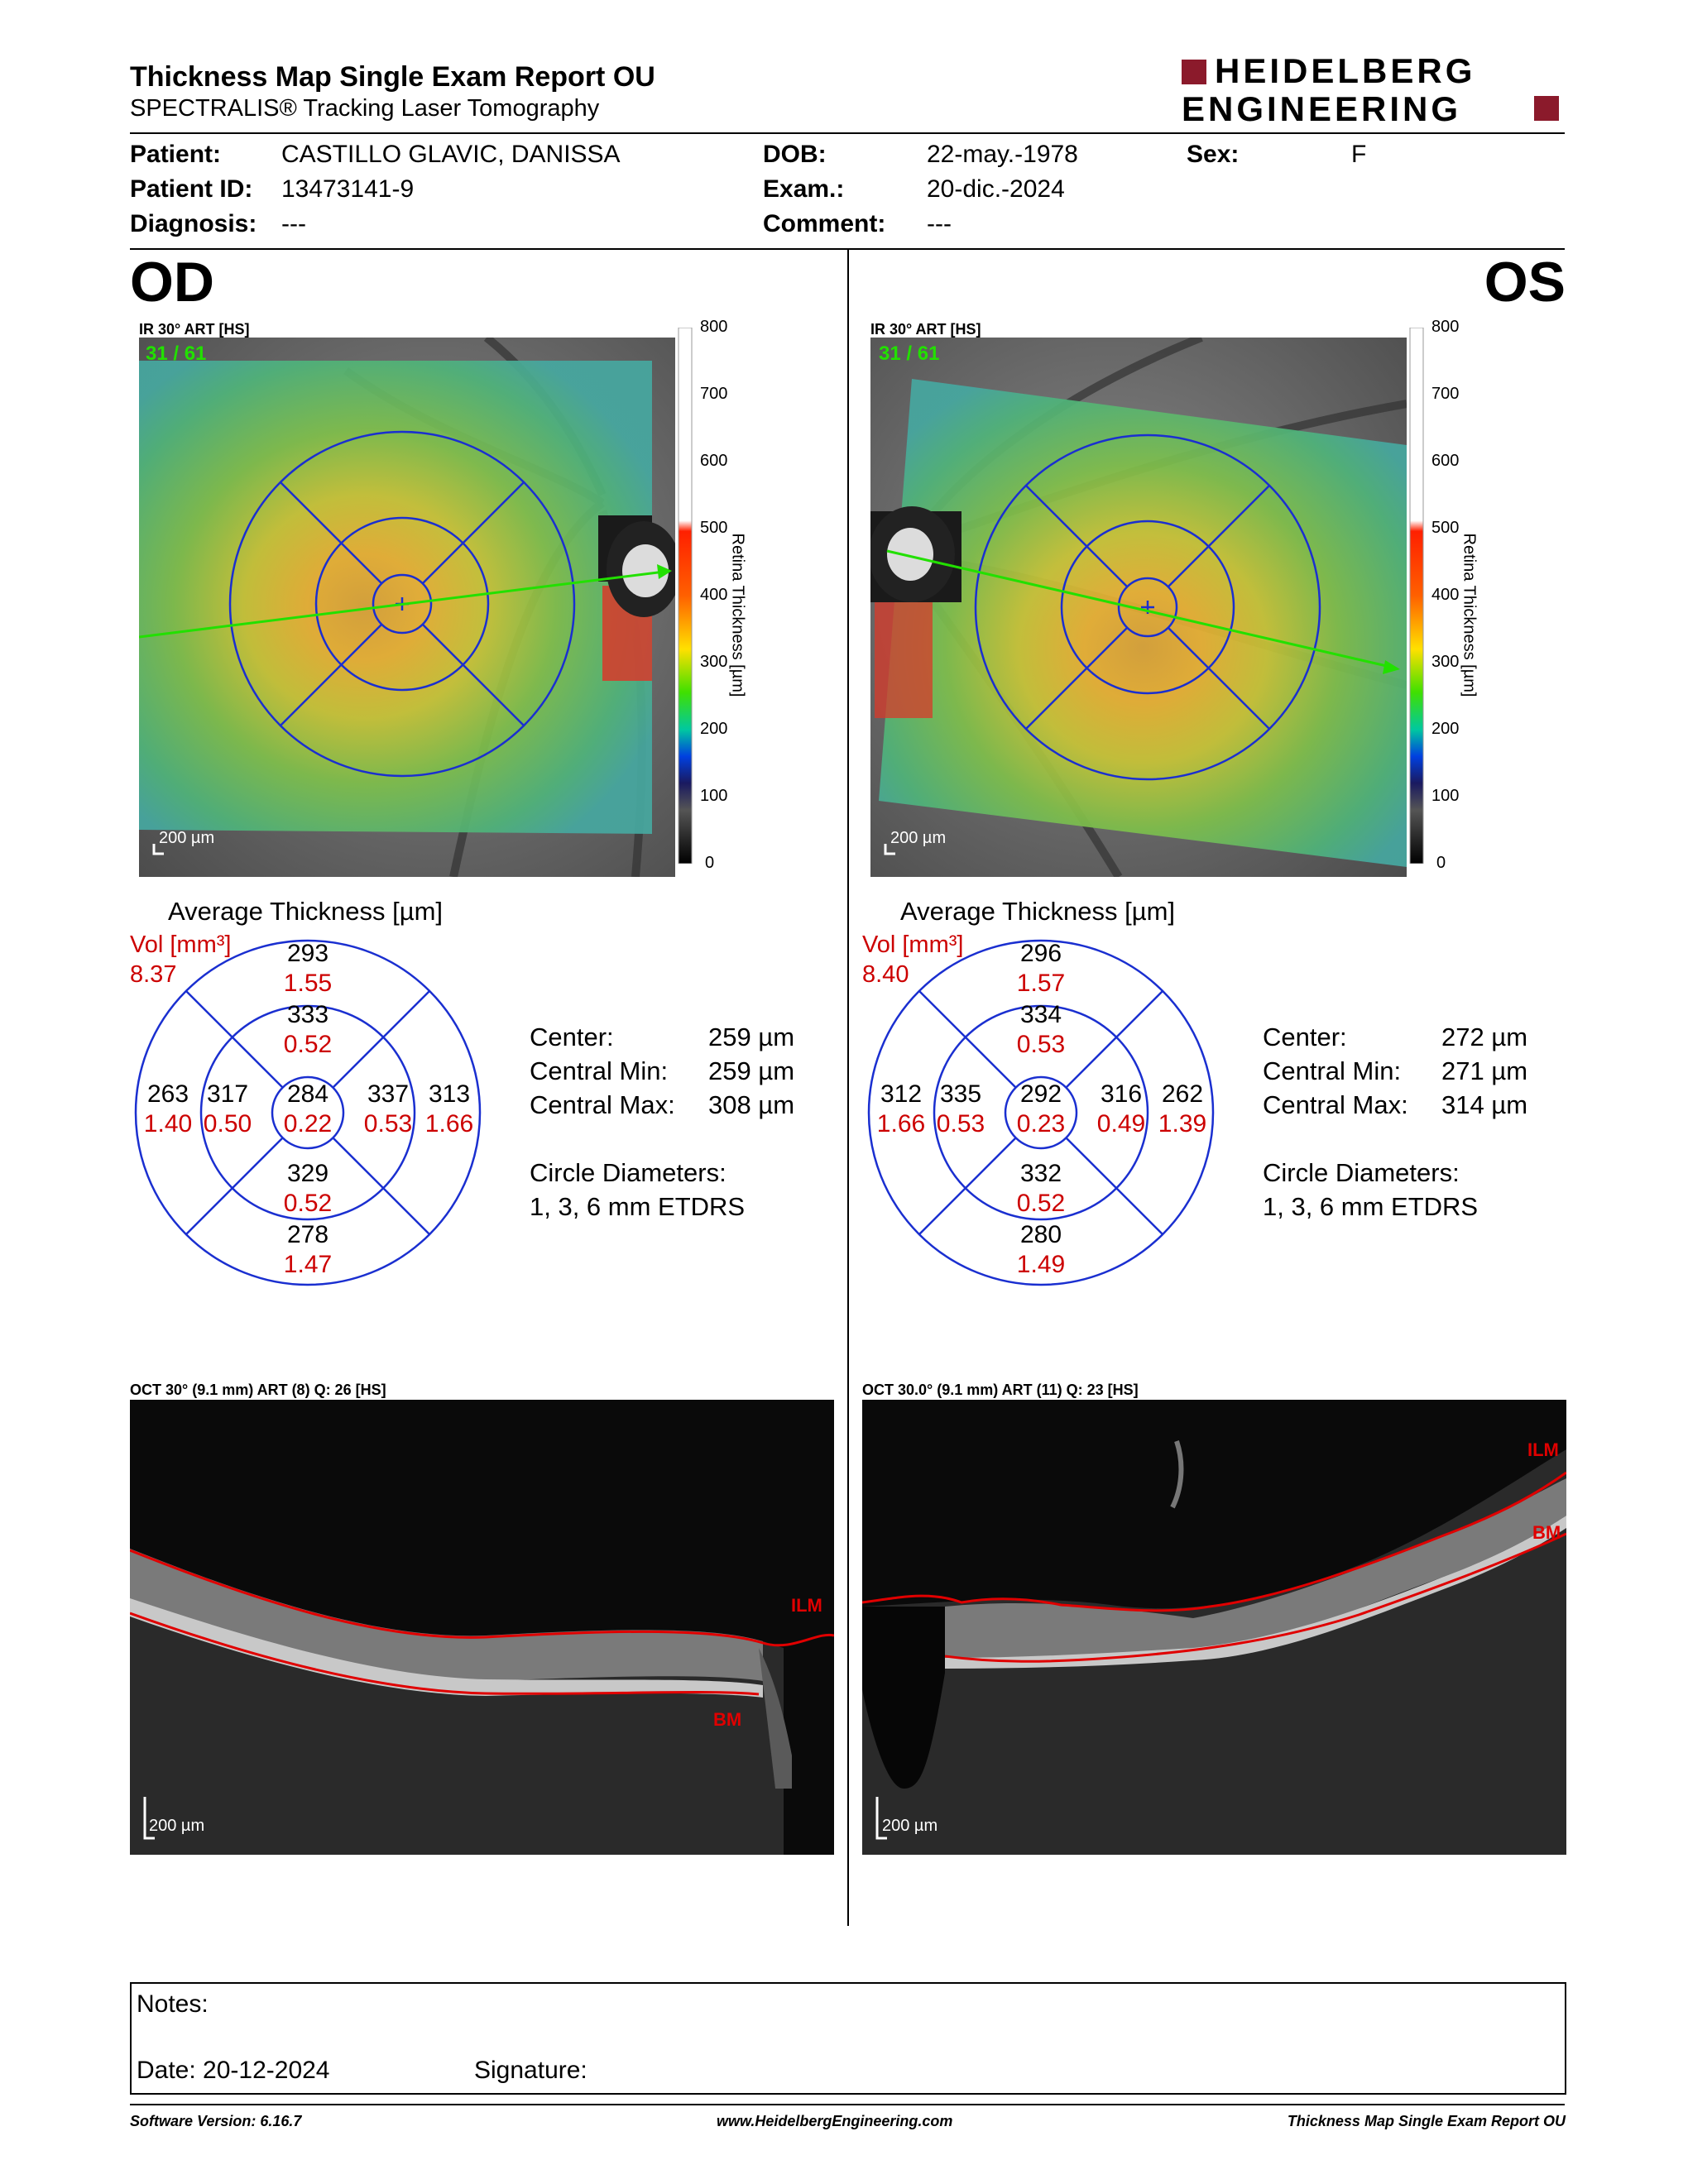 The height and width of the screenshot is (2184, 1688). I want to click on os-bm-line, so click(1255, 1597).